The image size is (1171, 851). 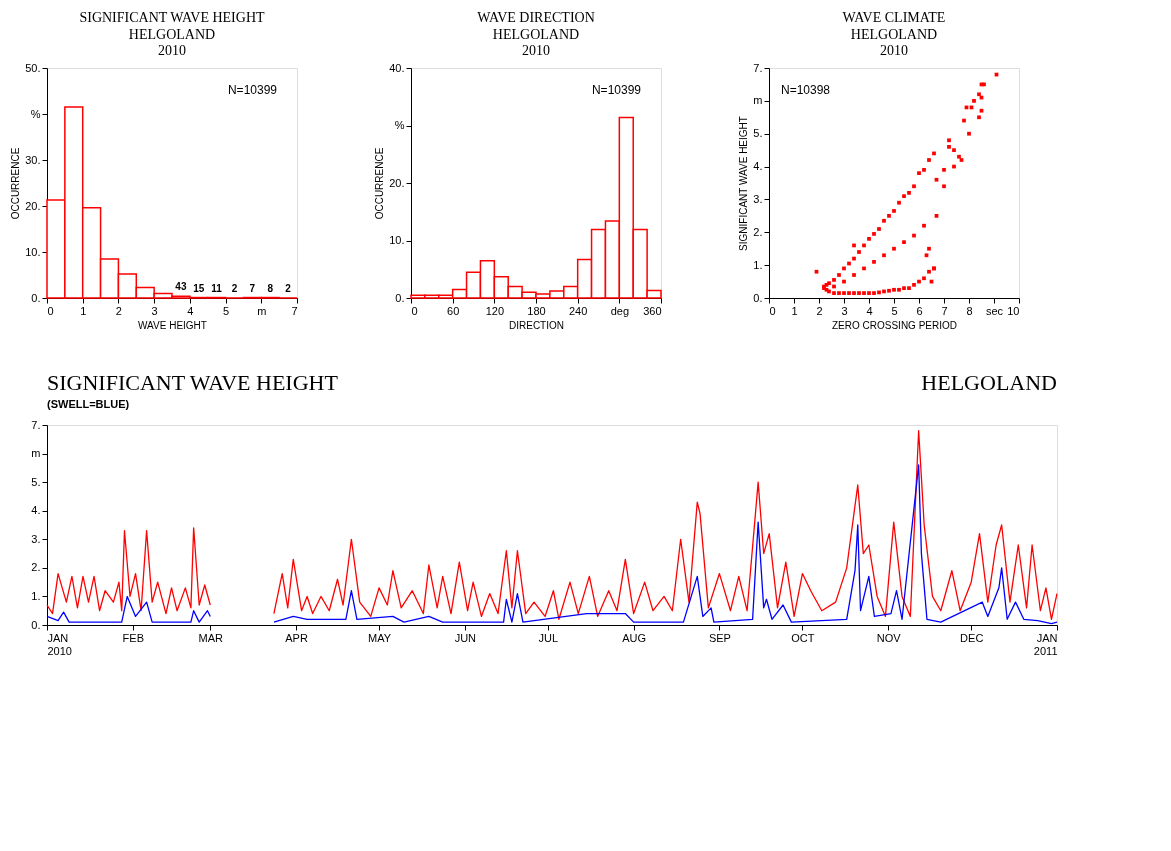 I want to click on chart-title: WAVE DIRECTION, so click(x=536, y=17).